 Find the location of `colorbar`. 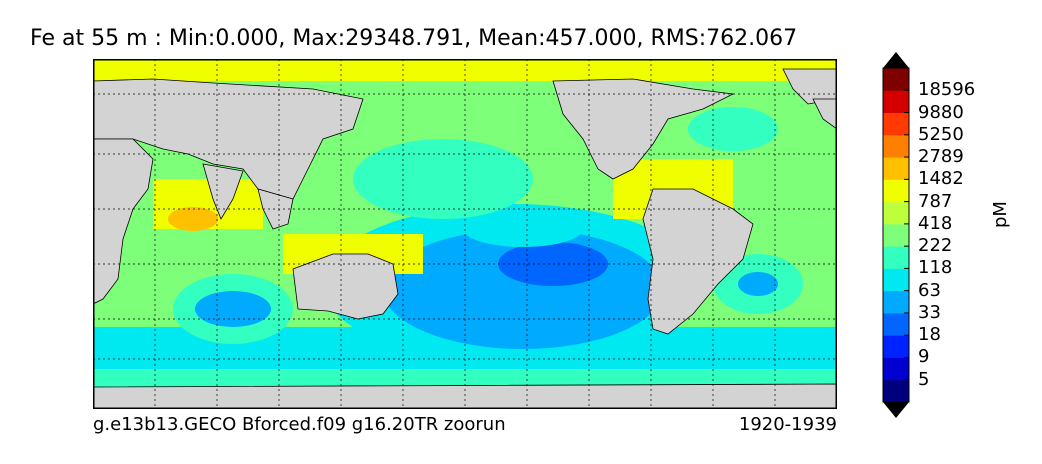

colorbar is located at coordinates (896, 235).